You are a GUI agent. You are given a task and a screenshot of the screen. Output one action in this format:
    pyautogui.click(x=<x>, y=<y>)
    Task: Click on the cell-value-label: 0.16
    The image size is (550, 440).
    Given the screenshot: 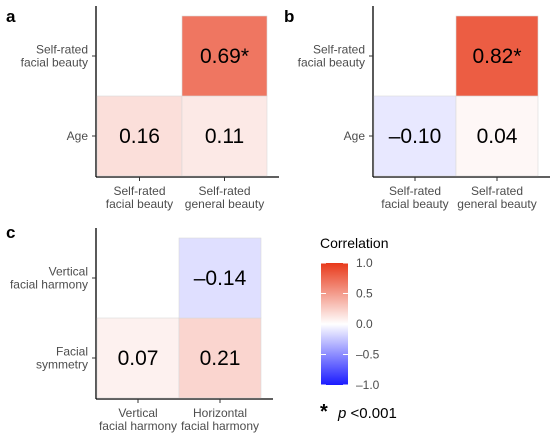 What is the action you would take?
    pyautogui.click(x=139, y=136)
    